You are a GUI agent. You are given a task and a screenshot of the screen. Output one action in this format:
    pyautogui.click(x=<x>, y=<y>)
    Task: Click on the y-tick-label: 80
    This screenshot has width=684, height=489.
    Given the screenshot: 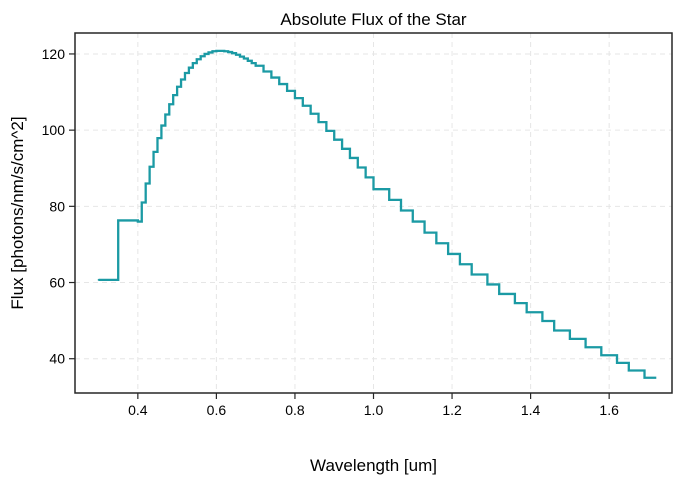 What is the action you would take?
    pyautogui.click(x=57, y=206)
    